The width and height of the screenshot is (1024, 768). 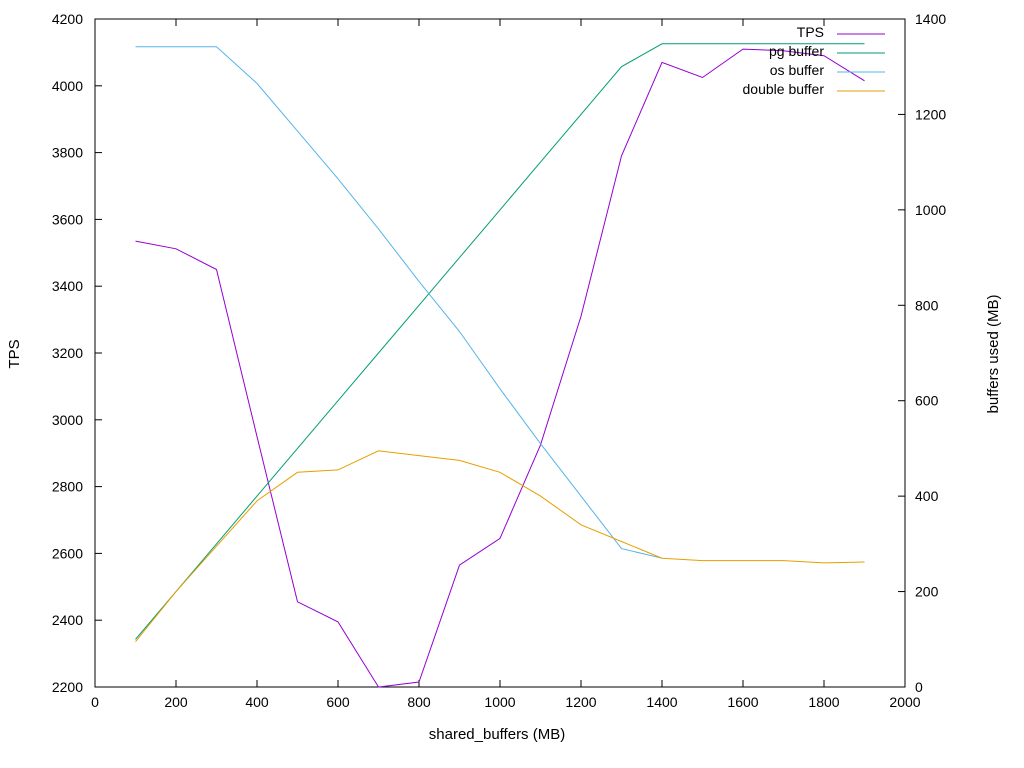 What do you see at coordinates (14, 353) in the screenshot?
I see `y-axis-title: TPS` at bounding box center [14, 353].